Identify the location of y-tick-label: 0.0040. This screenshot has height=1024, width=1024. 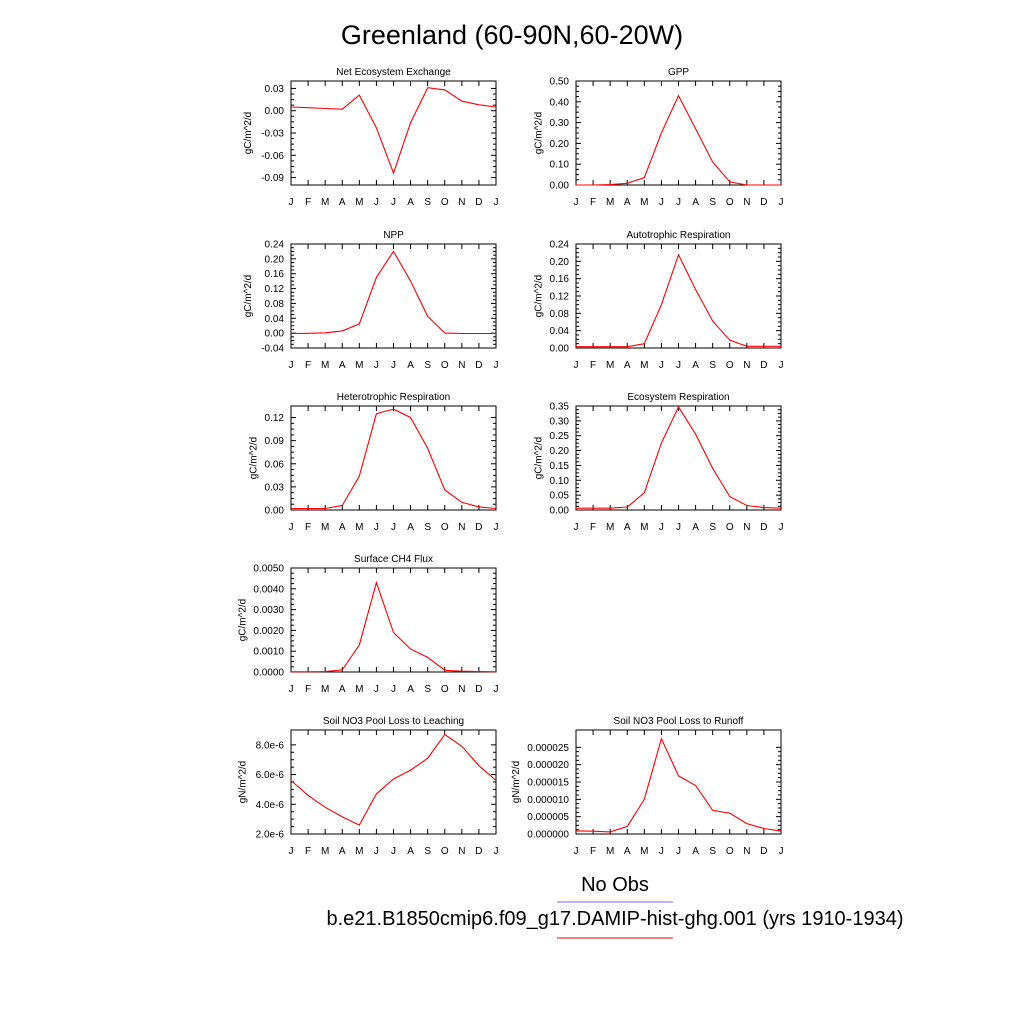
(268, 589).